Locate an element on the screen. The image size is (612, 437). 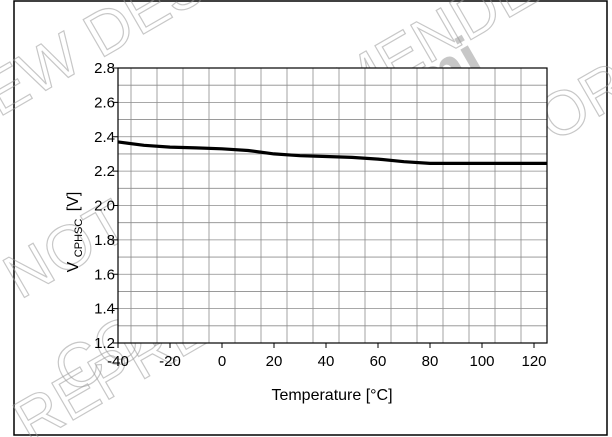
y-tick-label: 1.2 is located at coordinates (104, 343).